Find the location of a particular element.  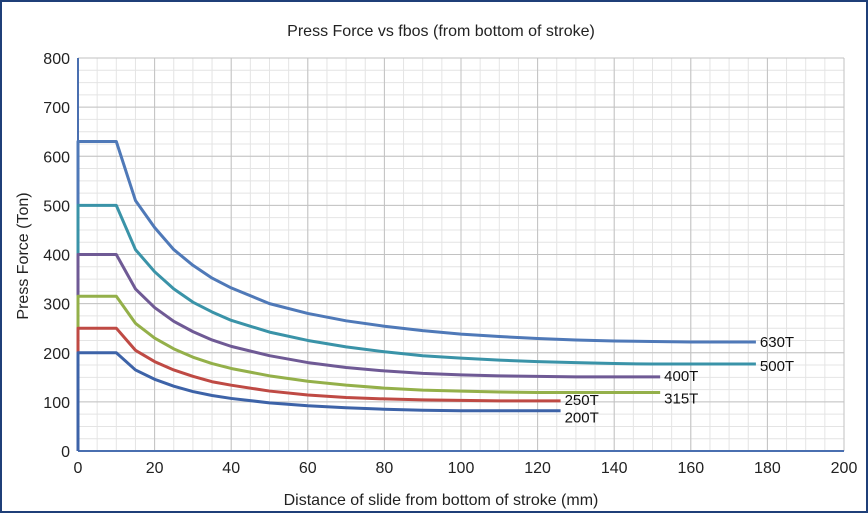

series-line-200t is located at coordinates (318, 401).